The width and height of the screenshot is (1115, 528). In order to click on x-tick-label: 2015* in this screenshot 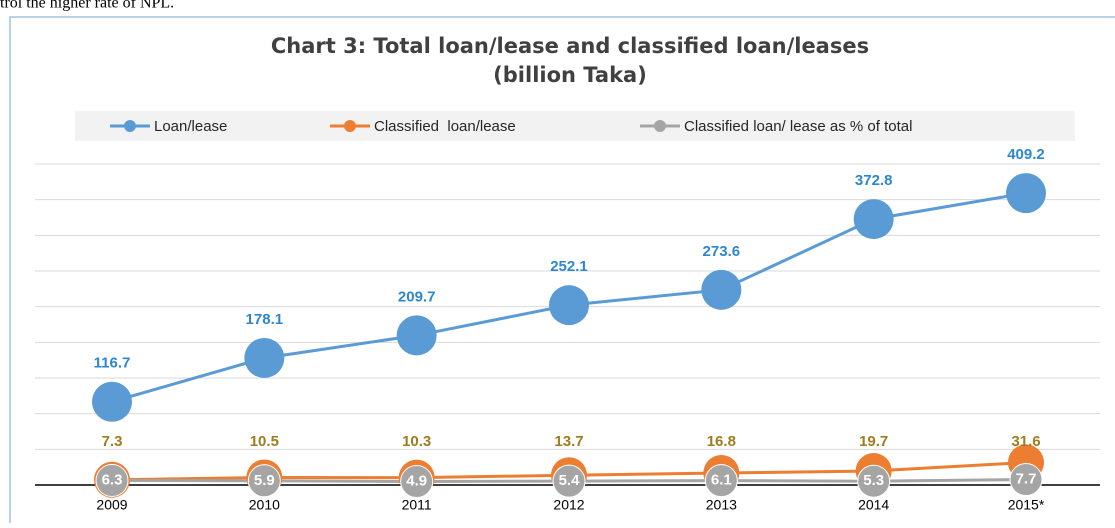, I will do `click(1026, 505)`.